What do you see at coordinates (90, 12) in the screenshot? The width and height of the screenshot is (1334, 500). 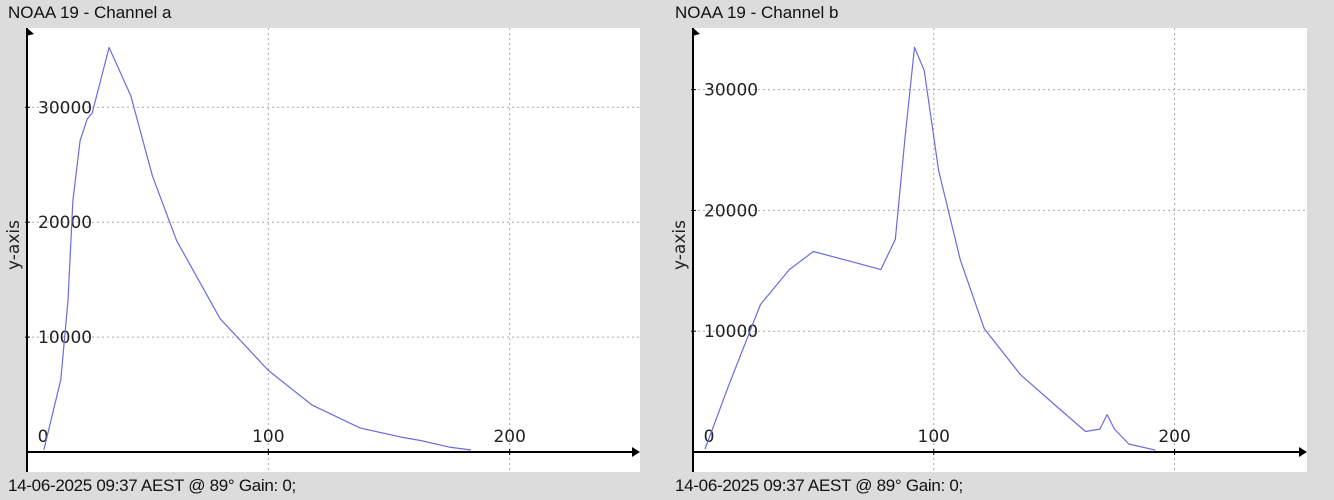 I see `chart-title: NOAA 19 - Channel a` at bounding box center [90, 12].